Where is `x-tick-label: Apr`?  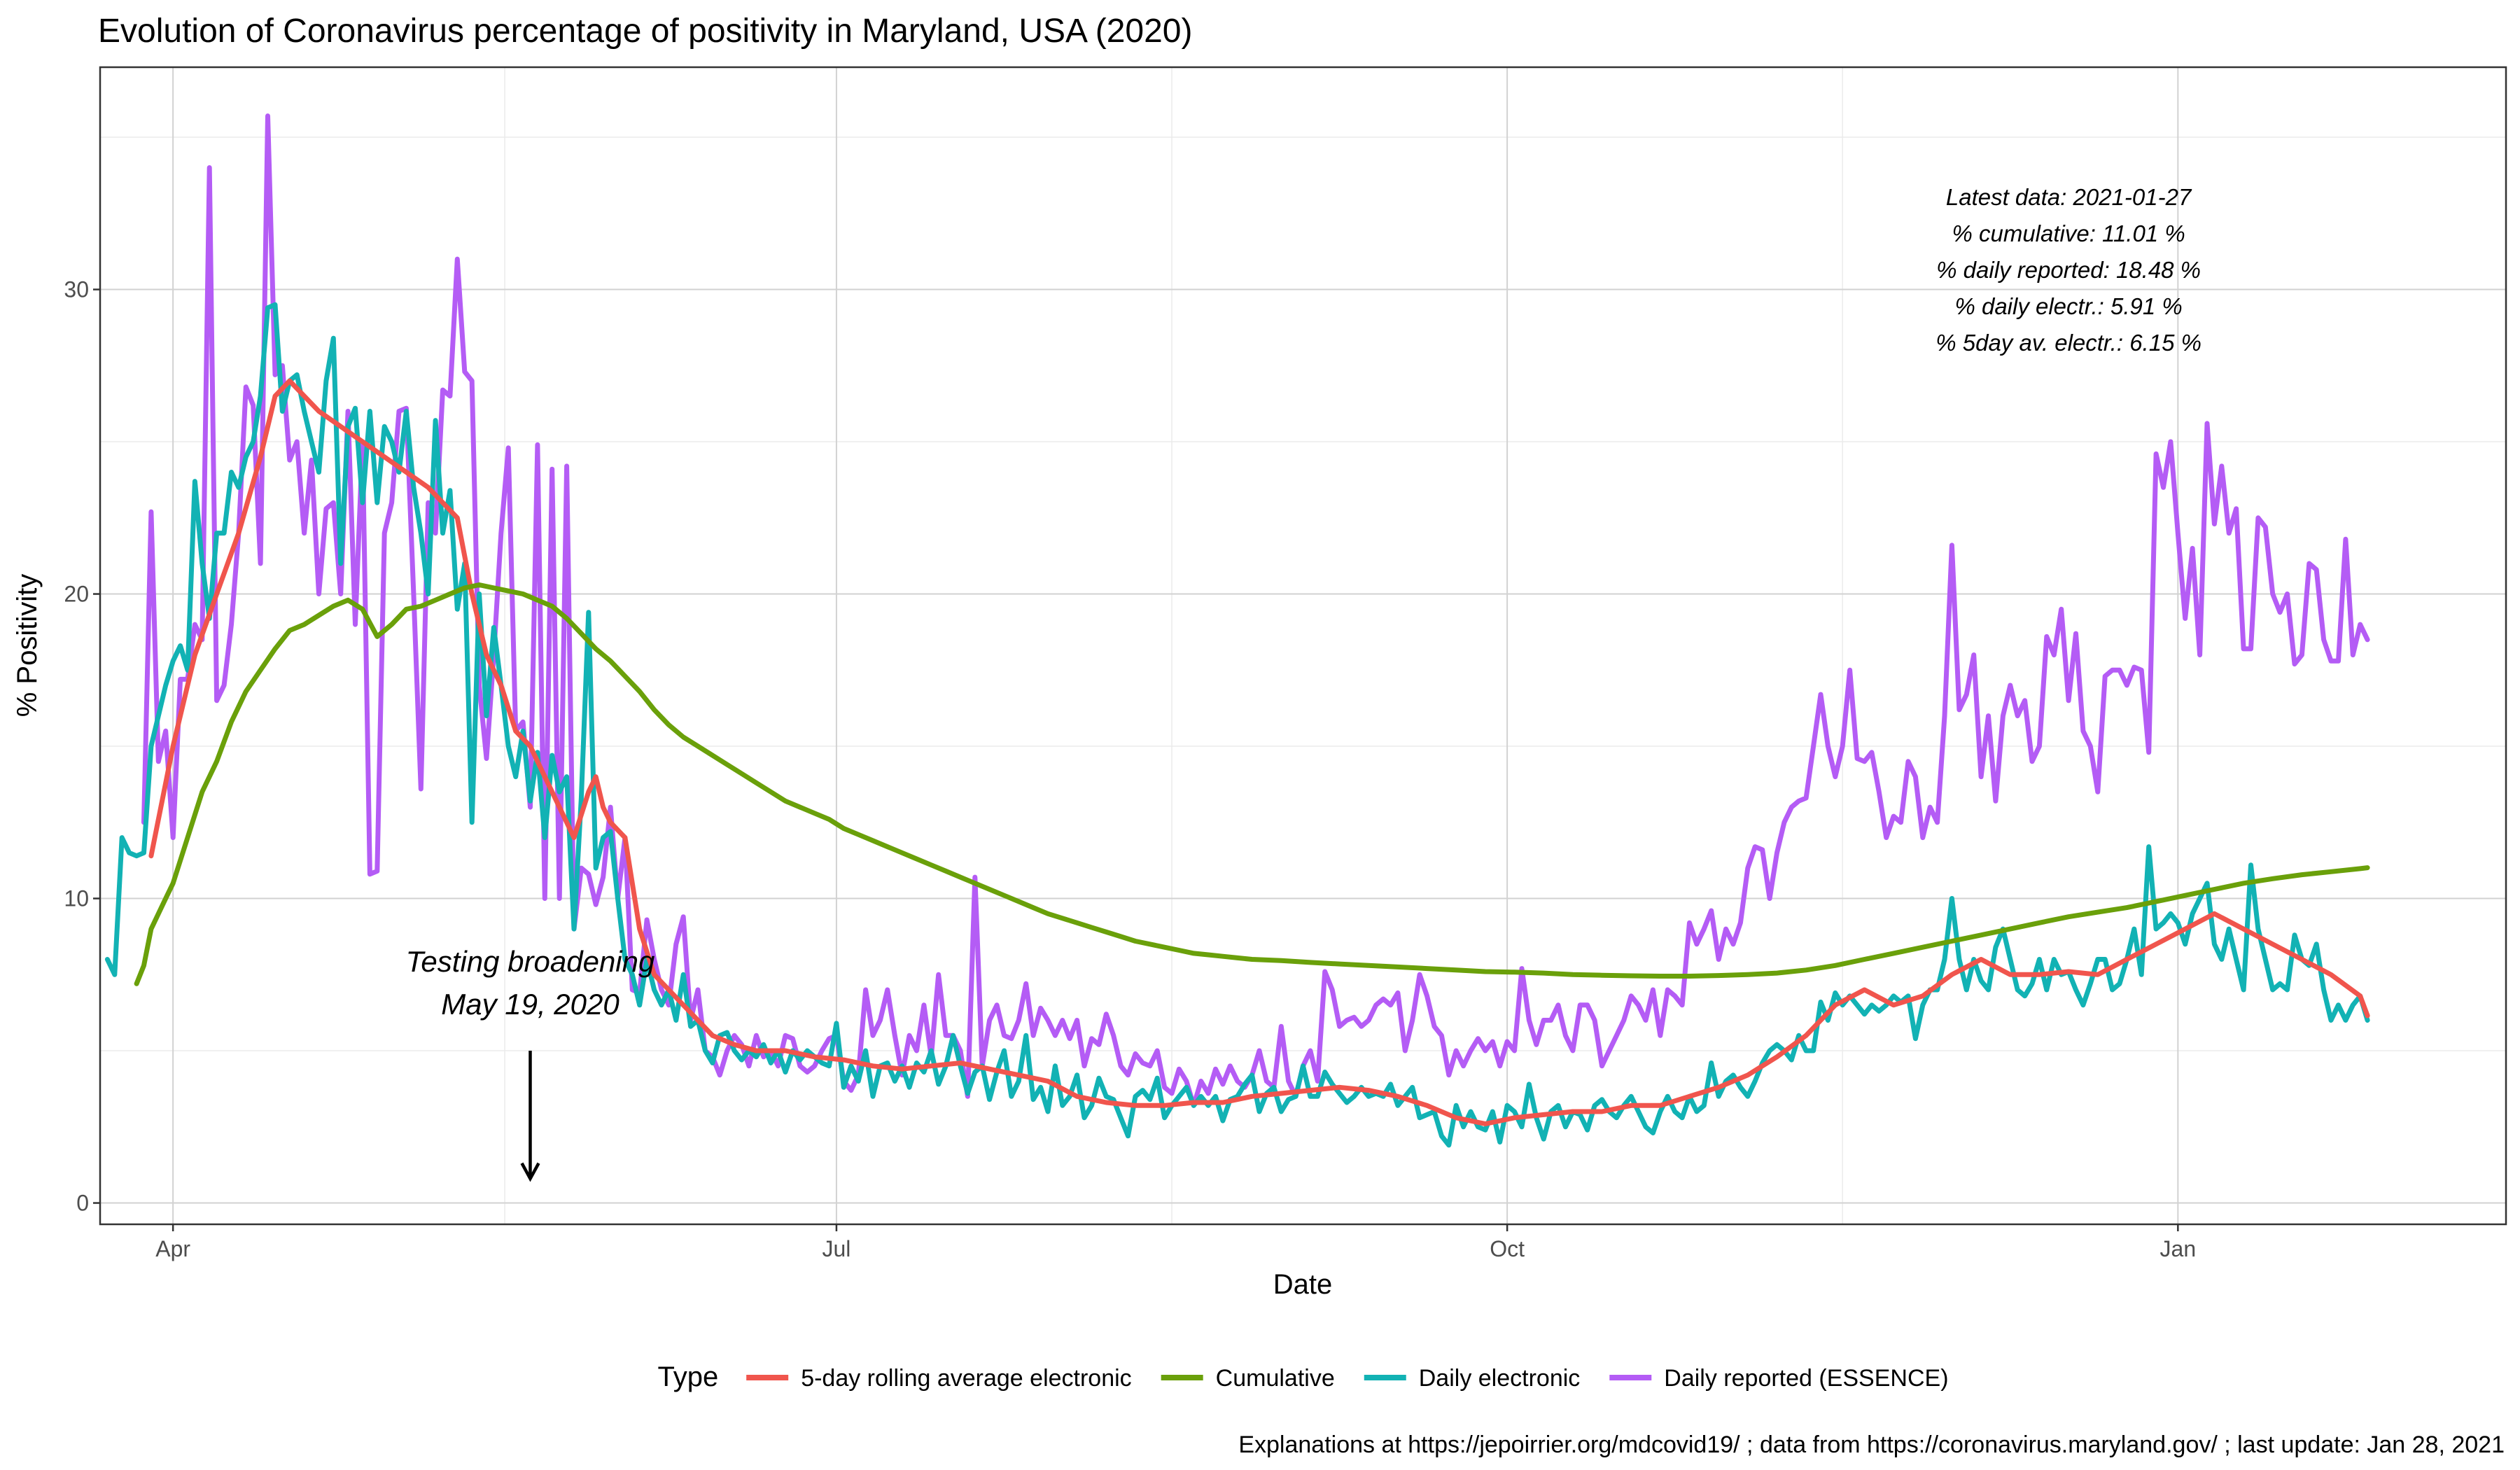 x-tick-label: Apr is located at coordinates (172, 1248).